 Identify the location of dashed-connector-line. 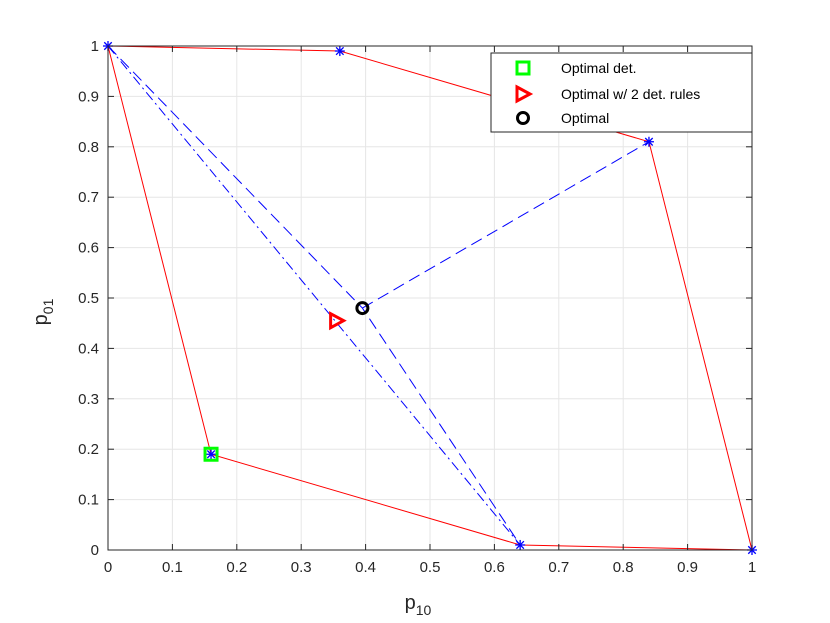
(506, 225).